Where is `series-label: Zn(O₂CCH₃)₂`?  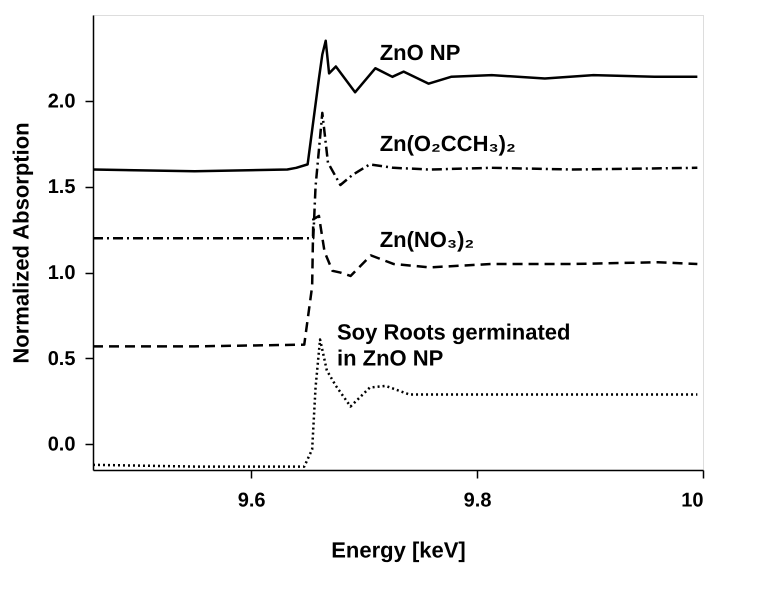 series-label: Zn(O₂CCH₃)₂ is located at coordinates (448, 143).